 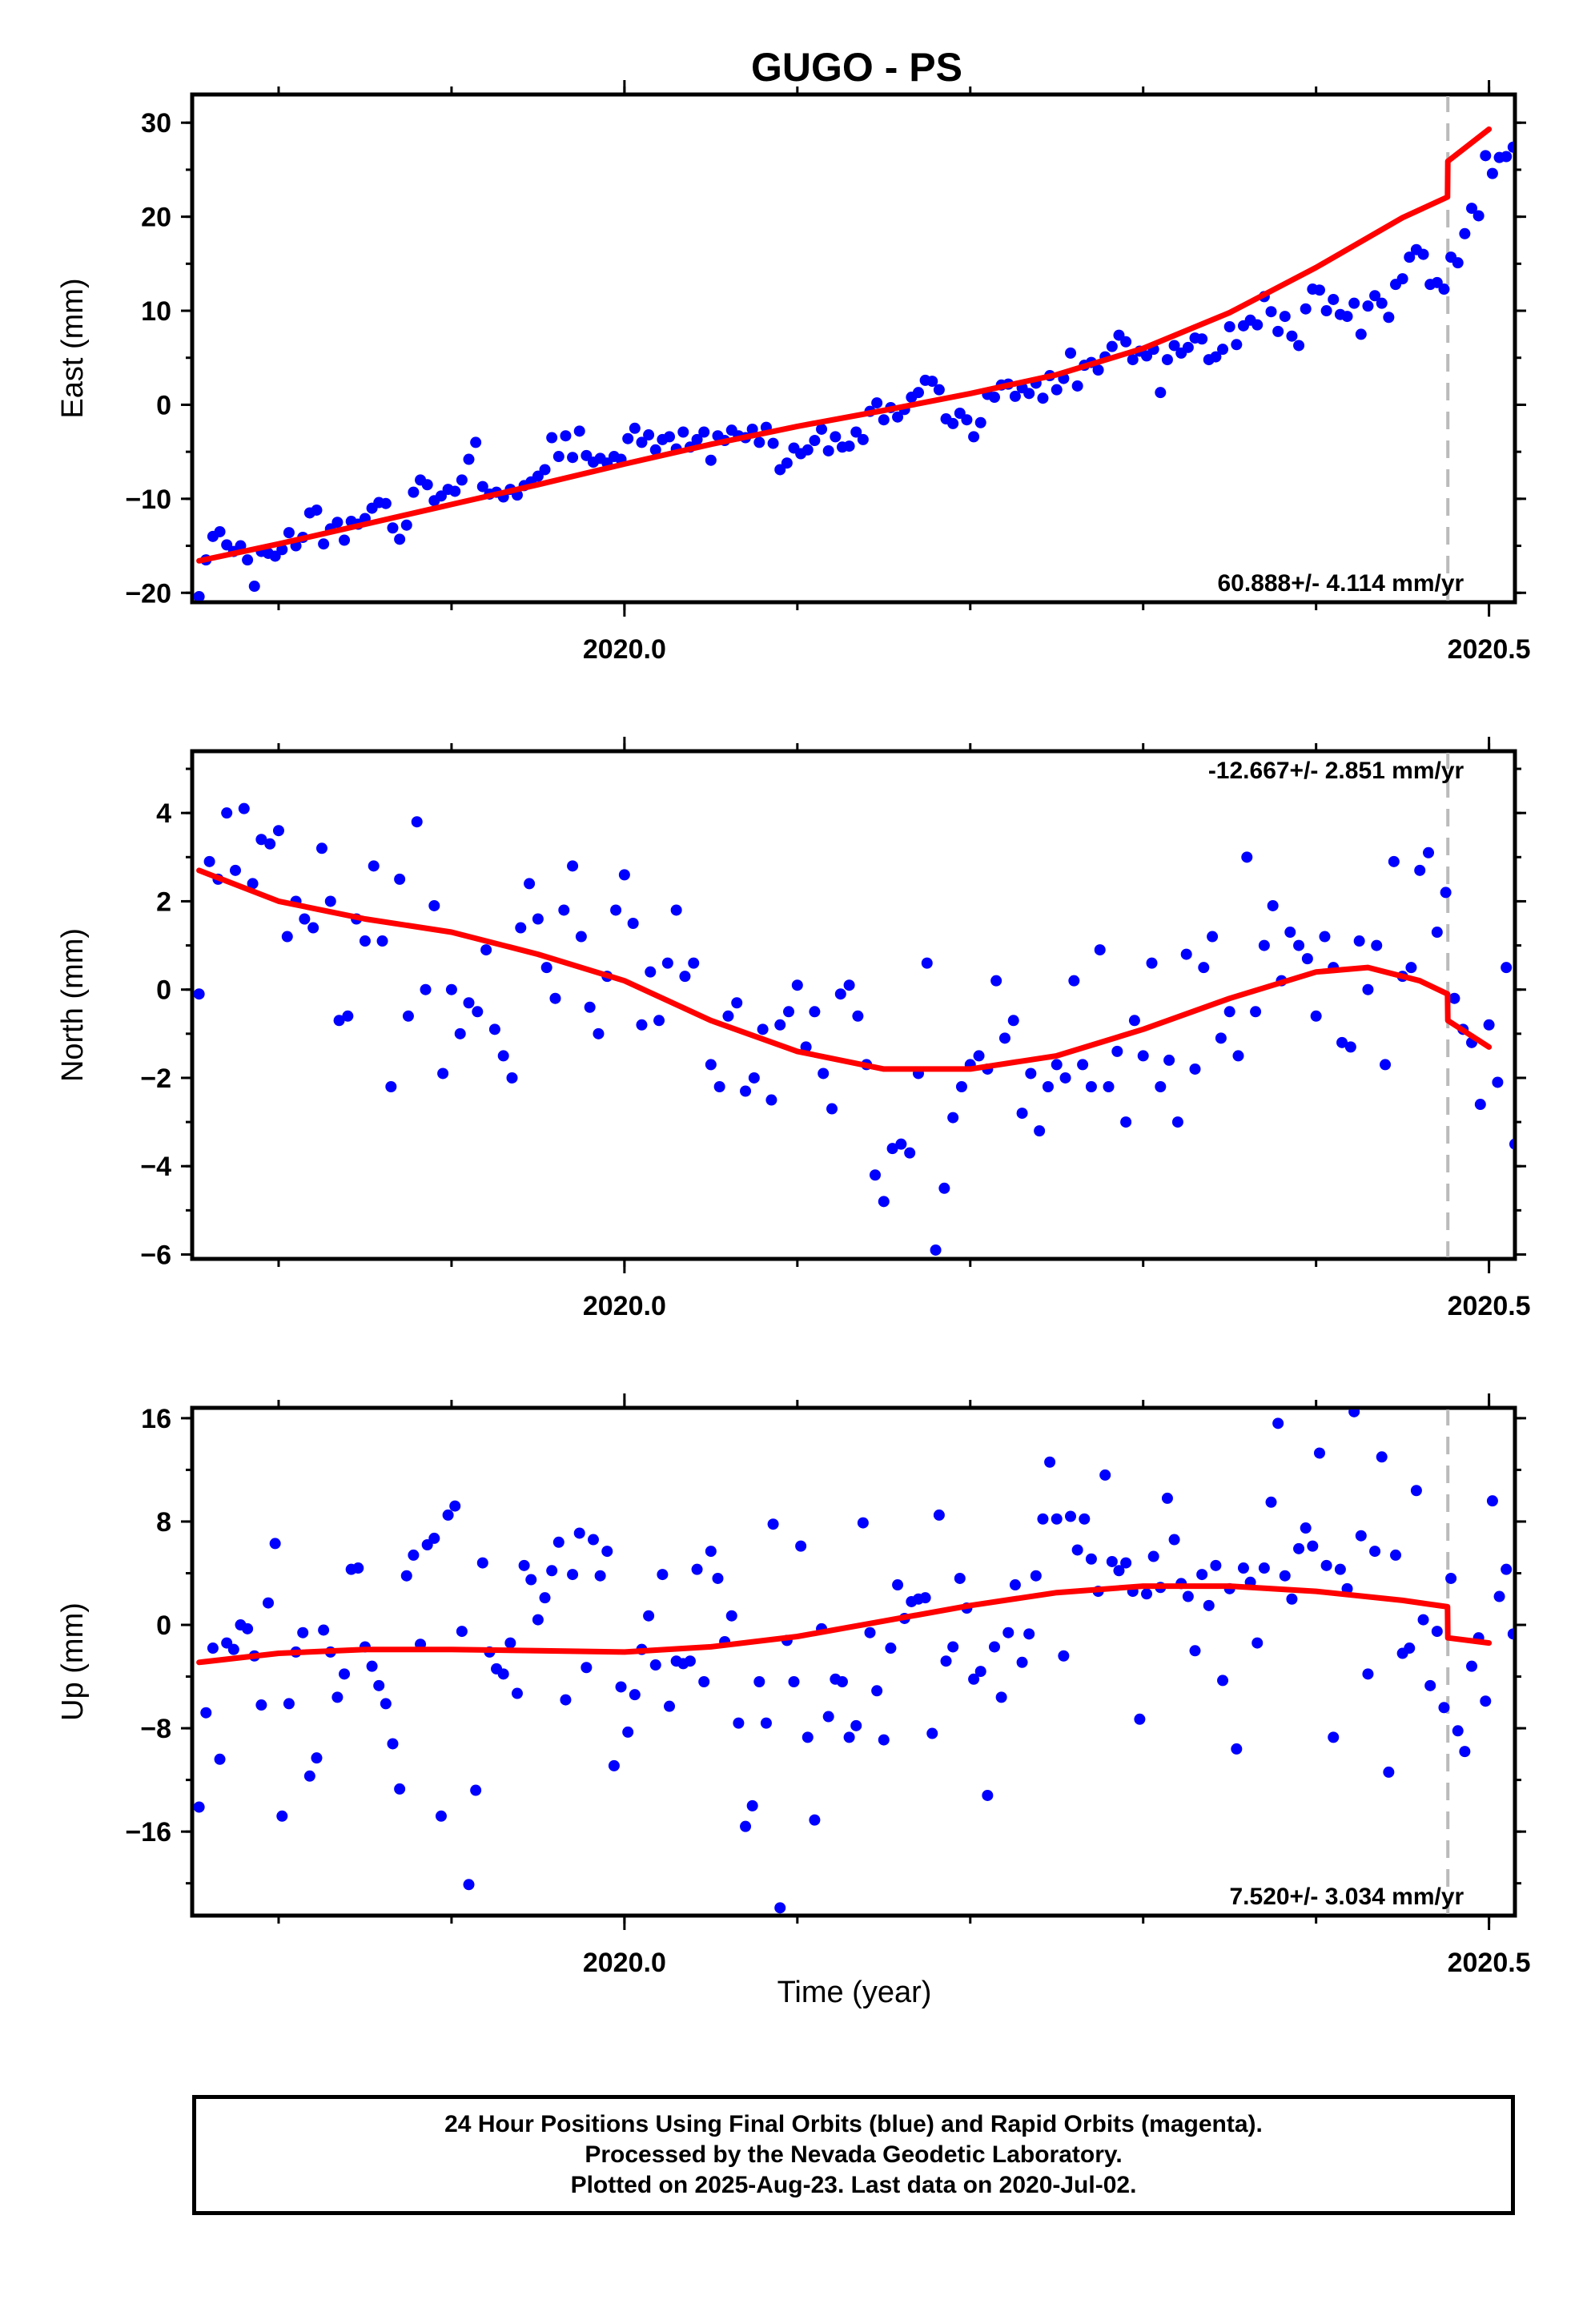 I want to click on velocity-rate-label: 60.888+/- 4.114 mm/yr, so click(x=1340, y=583).